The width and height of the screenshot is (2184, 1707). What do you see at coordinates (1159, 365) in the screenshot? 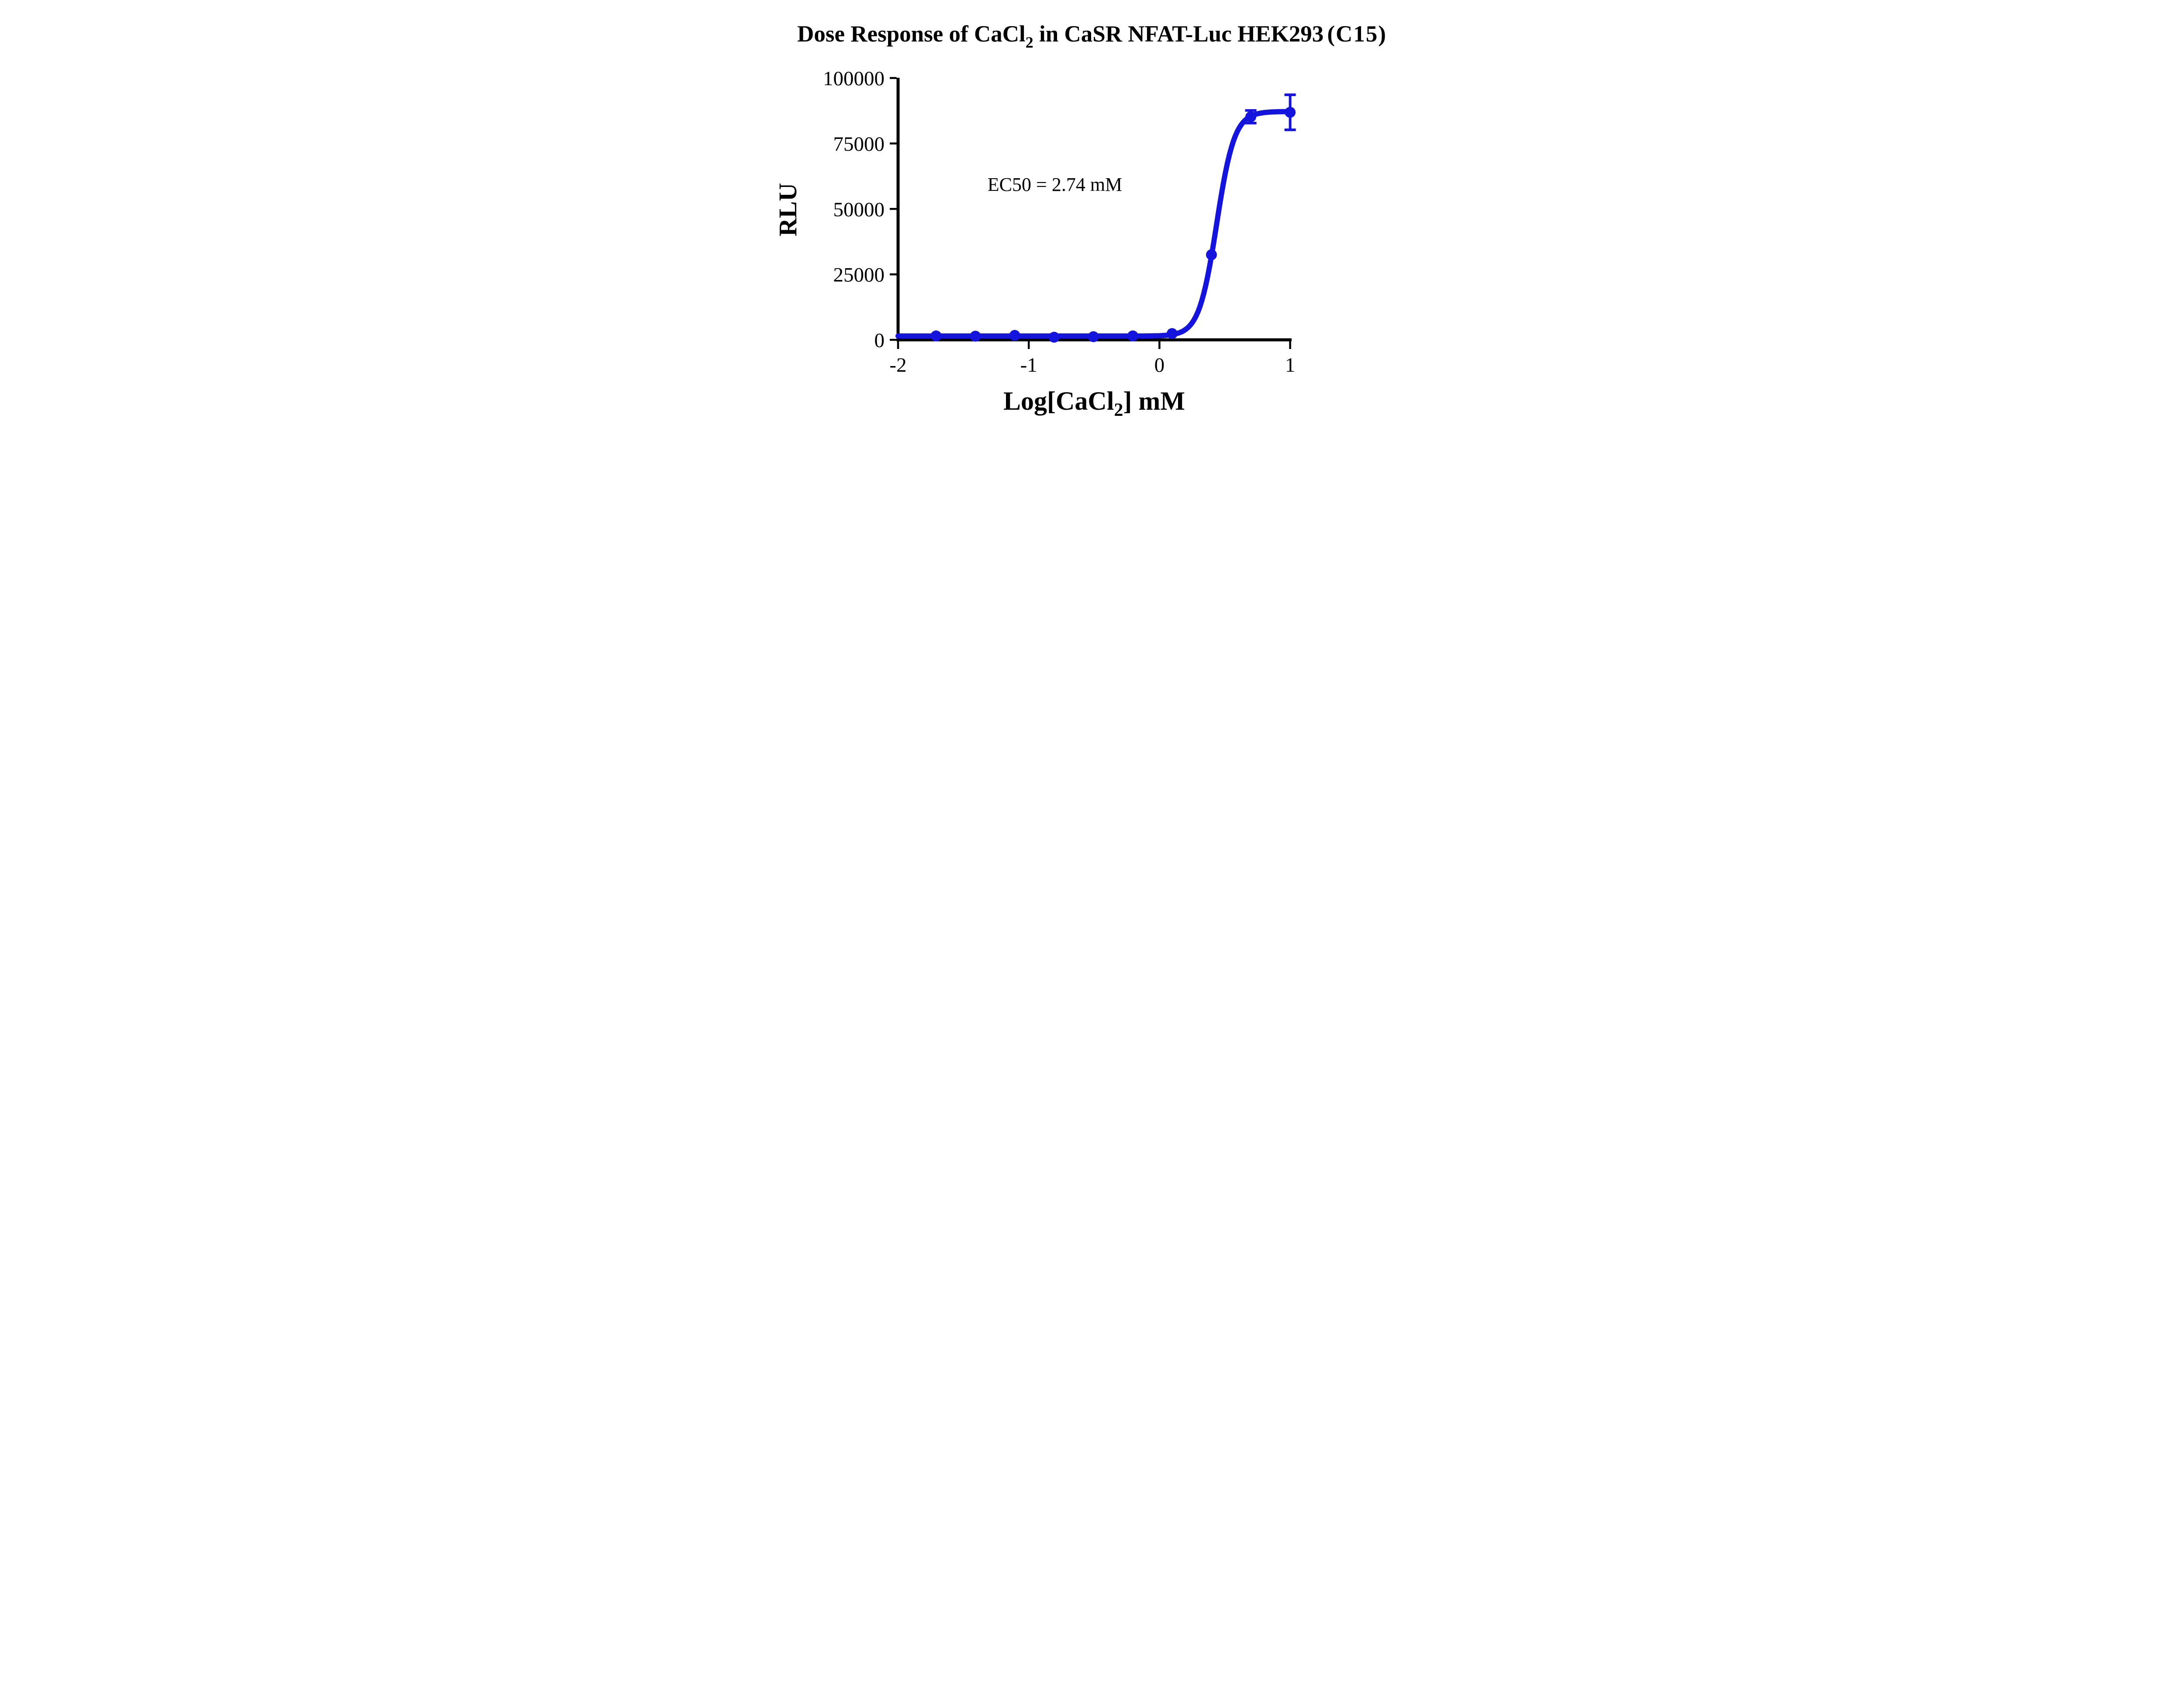
I see `x-tick-label: 0` at bounding box center [1159, 365].